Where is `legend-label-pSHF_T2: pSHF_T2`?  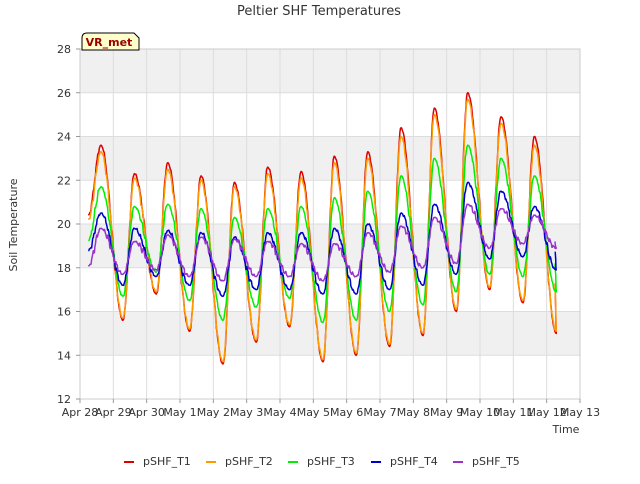
legend-label-pSHF_T2: pSHF_T2 is located at coordinates (249, 461).